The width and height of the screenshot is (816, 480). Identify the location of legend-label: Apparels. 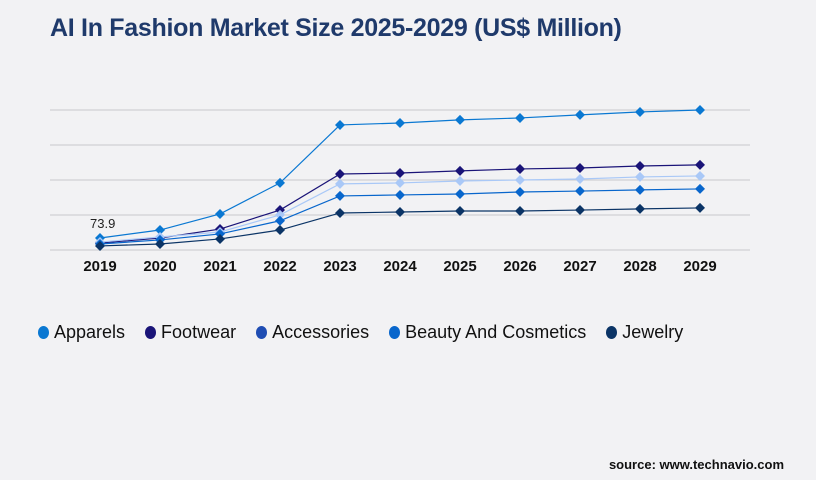
(90, 332).